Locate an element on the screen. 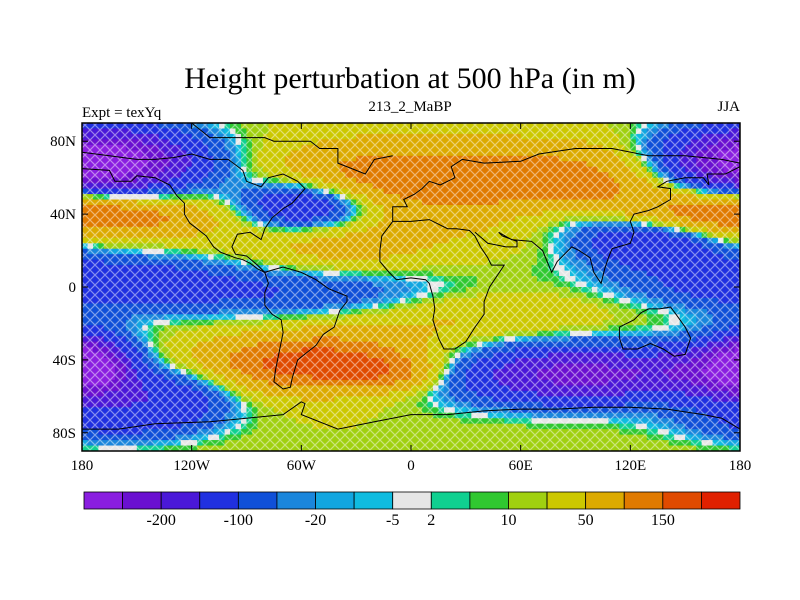 The height and width of the screenshot is (600, 800). subtitle-left: Expt = texYq is located at coordinates (122, 113).